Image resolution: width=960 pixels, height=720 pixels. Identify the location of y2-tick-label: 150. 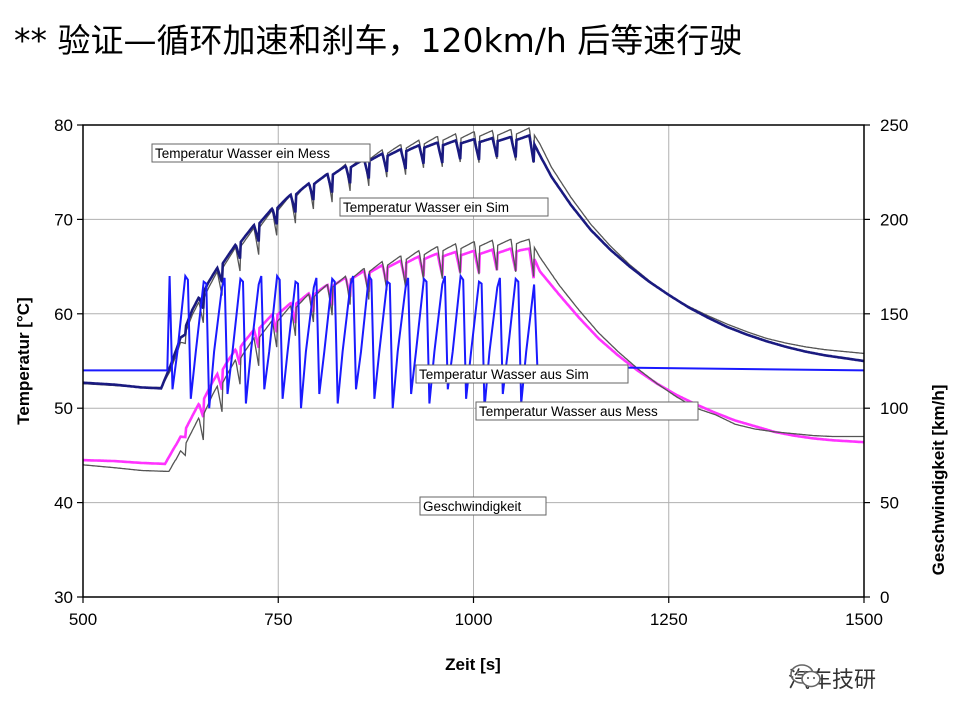
(894, 314).